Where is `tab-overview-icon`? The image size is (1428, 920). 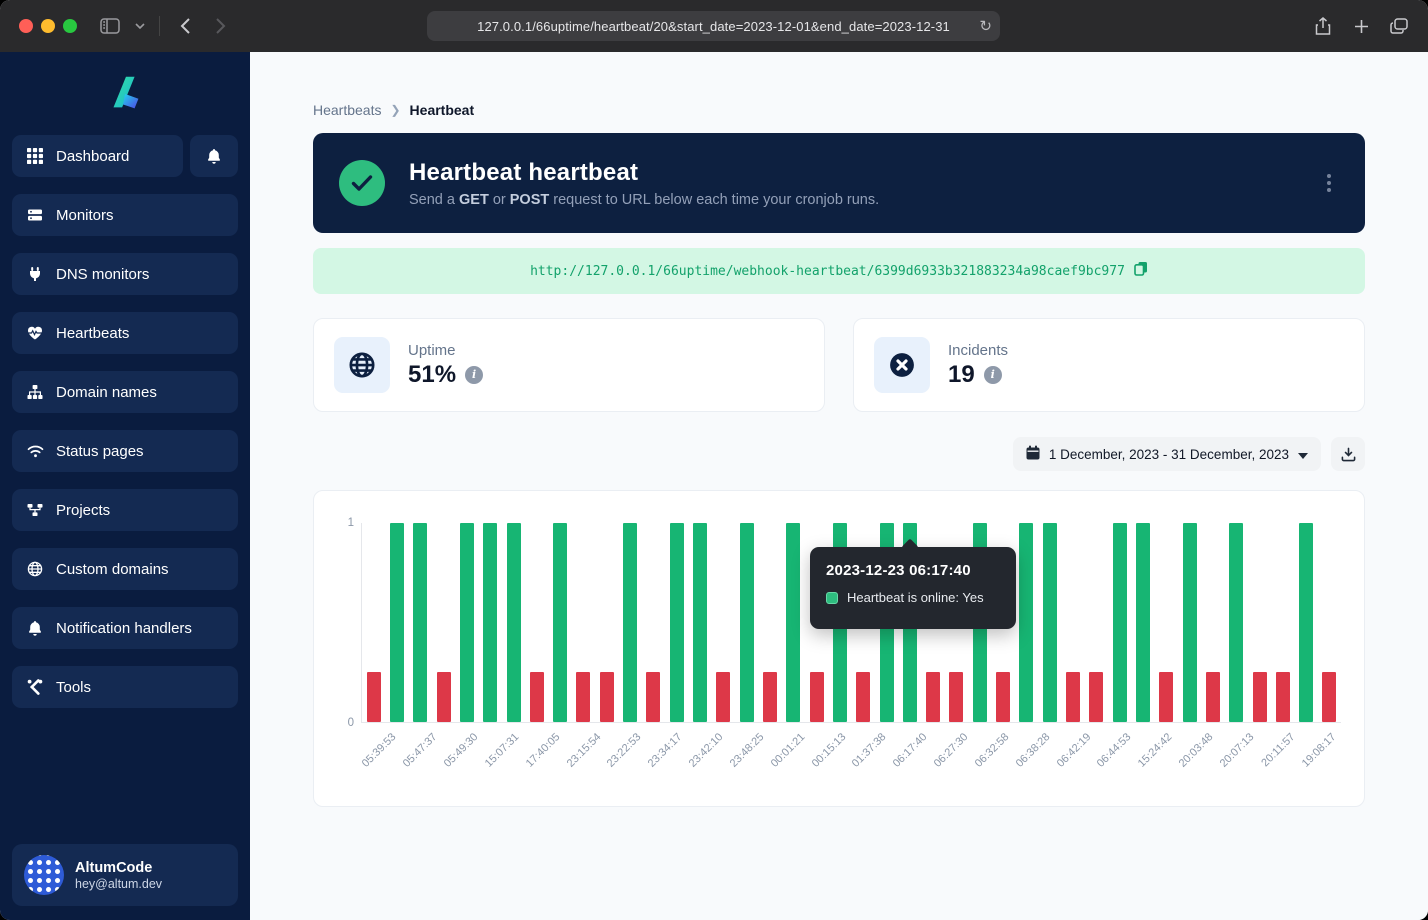
tab-overview-icon is located at coordinates (1399, 26).